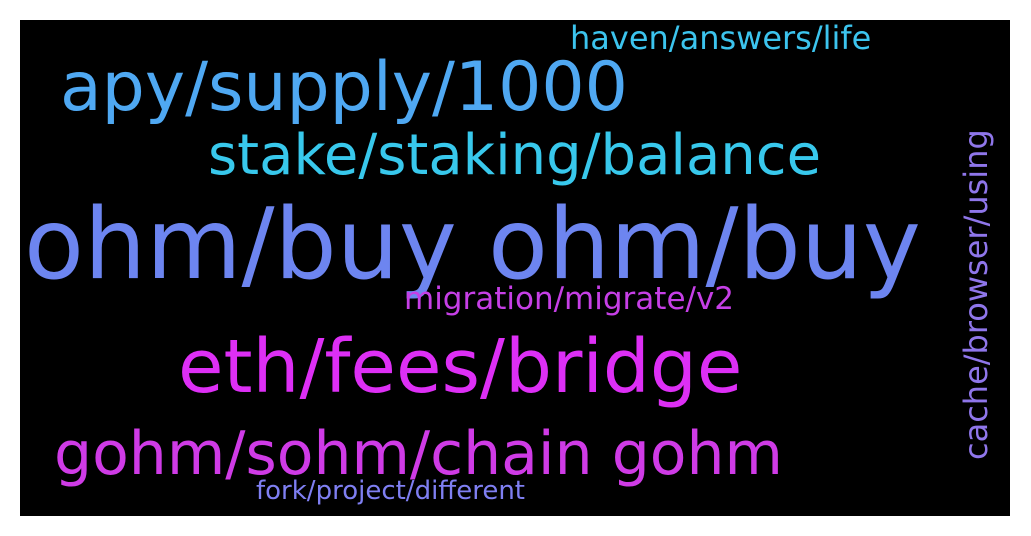  Describe the element at coordinates (418, 454) in the screenshot. I see `word-gohm-sohm-chain-gohm: gohm/sohm/chain gohm` at that location.